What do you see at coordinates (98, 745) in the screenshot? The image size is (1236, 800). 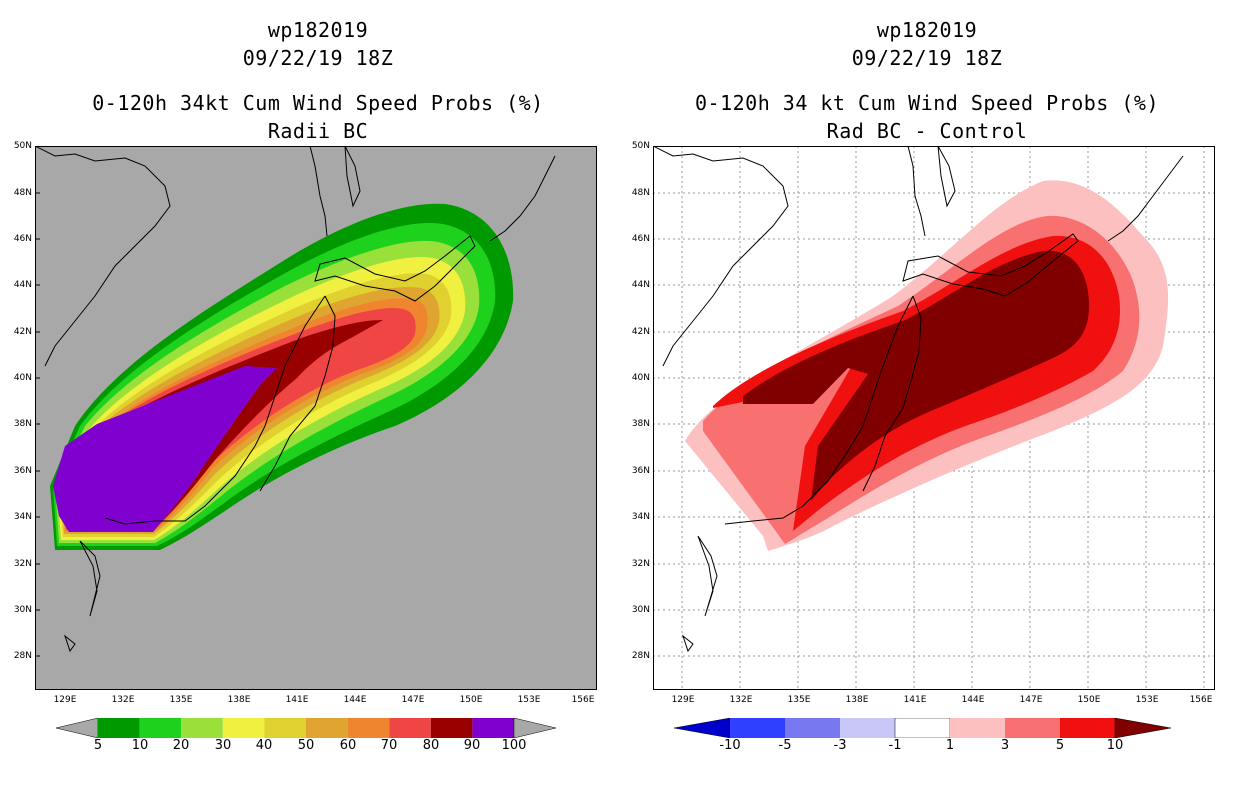 I see `left-colorbar-label: 5` at bounding box center [98, 745].